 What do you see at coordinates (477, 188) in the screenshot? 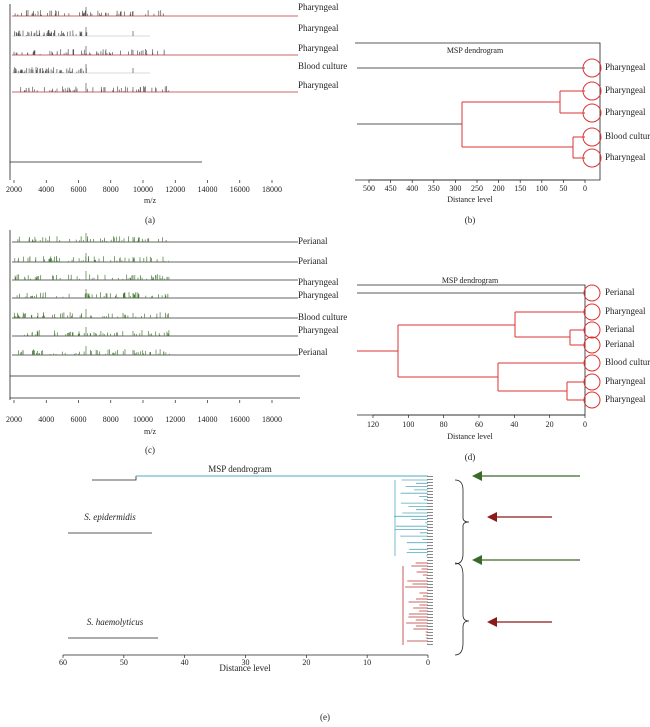
I see `x-tick-label: 250` at bounding box center [477, 188].